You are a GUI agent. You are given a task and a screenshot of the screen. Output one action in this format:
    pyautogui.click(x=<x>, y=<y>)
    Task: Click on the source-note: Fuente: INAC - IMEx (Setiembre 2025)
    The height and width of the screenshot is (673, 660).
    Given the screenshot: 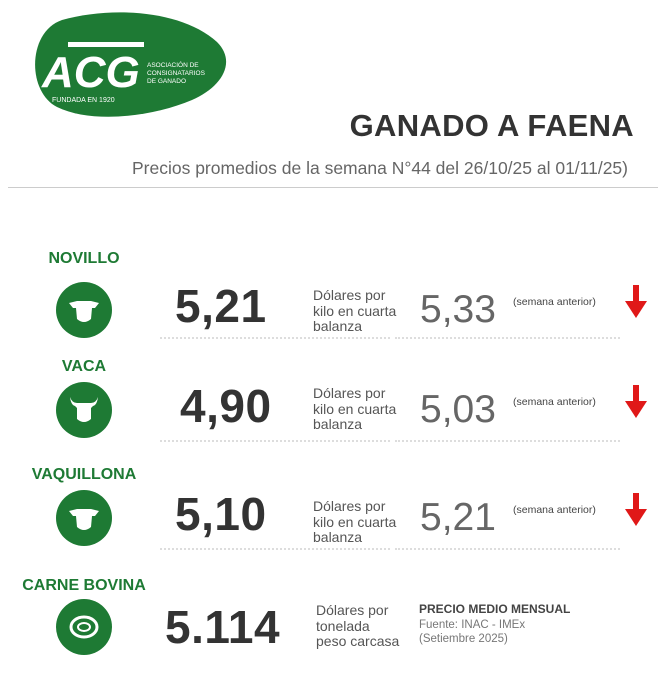 What is the action you would take?
    pyautogui.click(x=472, y=632)
    